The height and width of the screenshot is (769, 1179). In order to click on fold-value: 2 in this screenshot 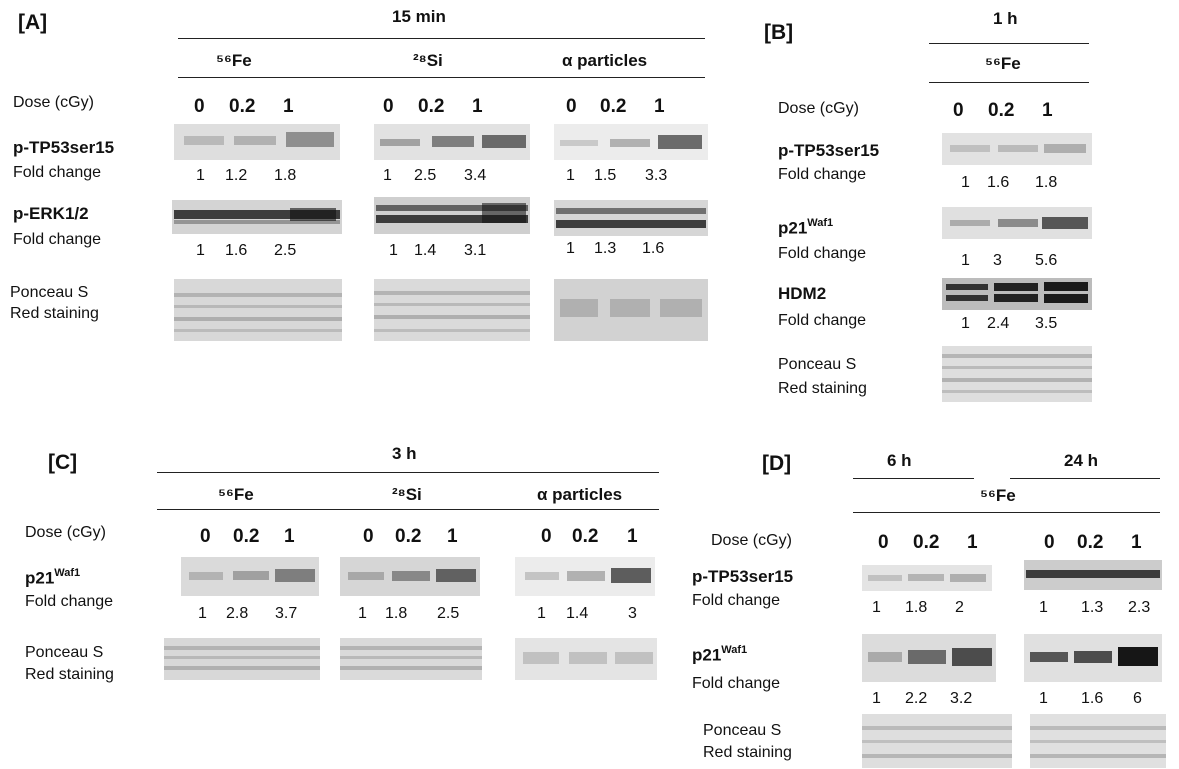, I will do `click(959, 607)`.